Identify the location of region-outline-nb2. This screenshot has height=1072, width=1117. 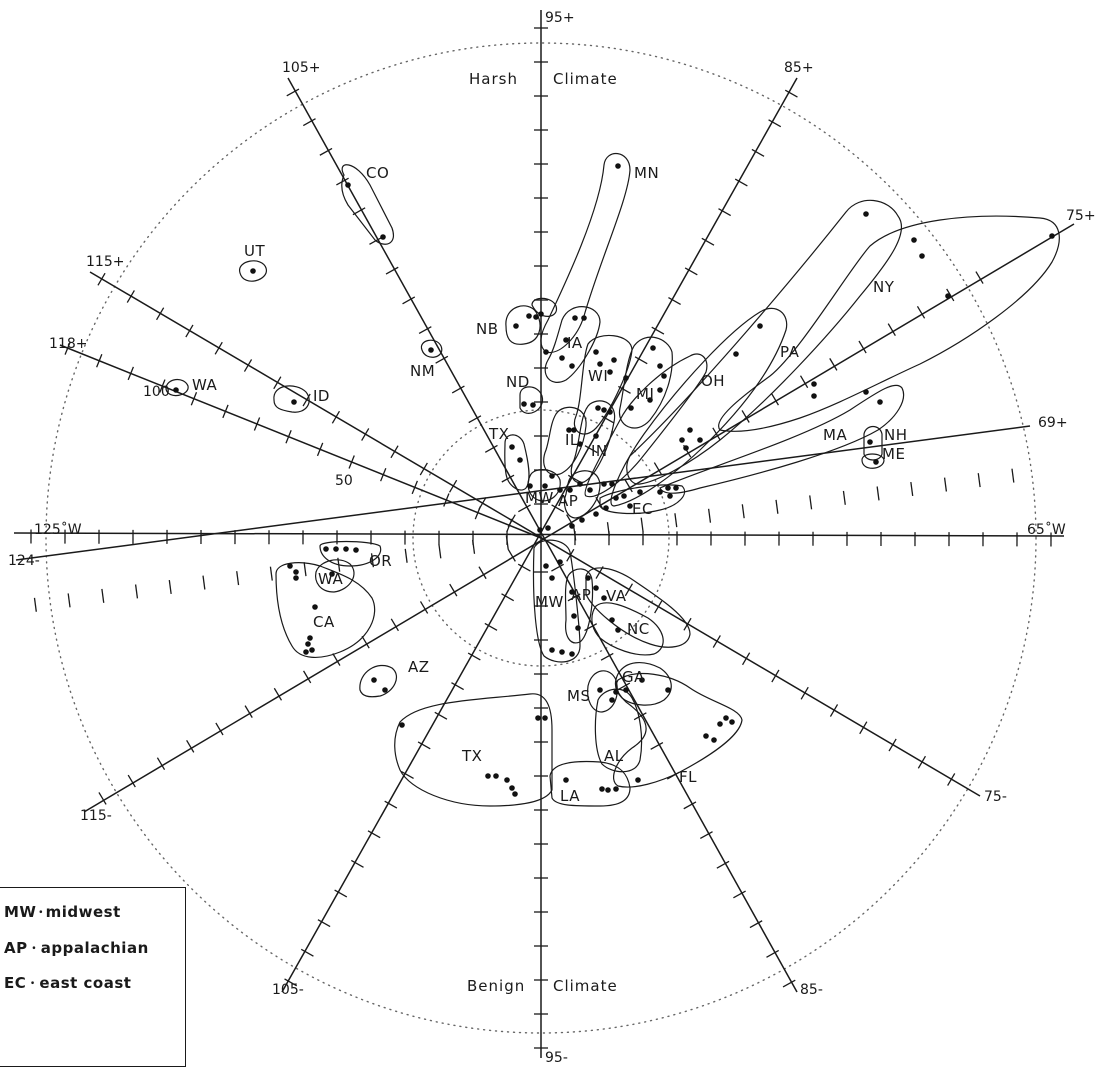
(544, 307).